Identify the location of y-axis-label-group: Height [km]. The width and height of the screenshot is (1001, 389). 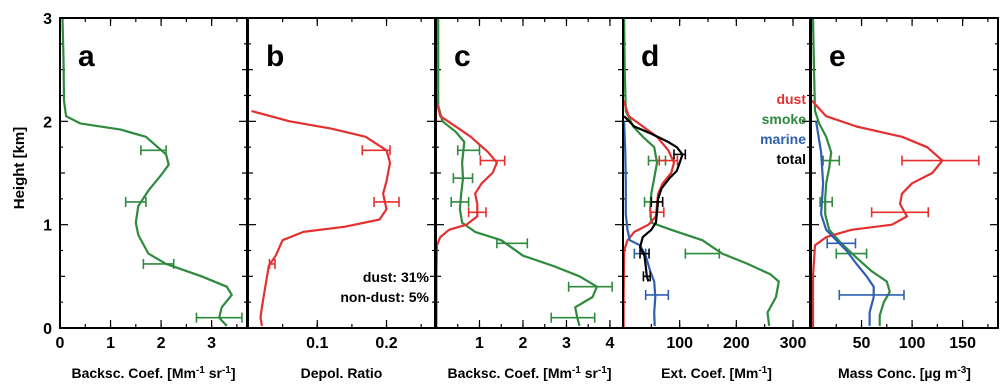
(19, 168).